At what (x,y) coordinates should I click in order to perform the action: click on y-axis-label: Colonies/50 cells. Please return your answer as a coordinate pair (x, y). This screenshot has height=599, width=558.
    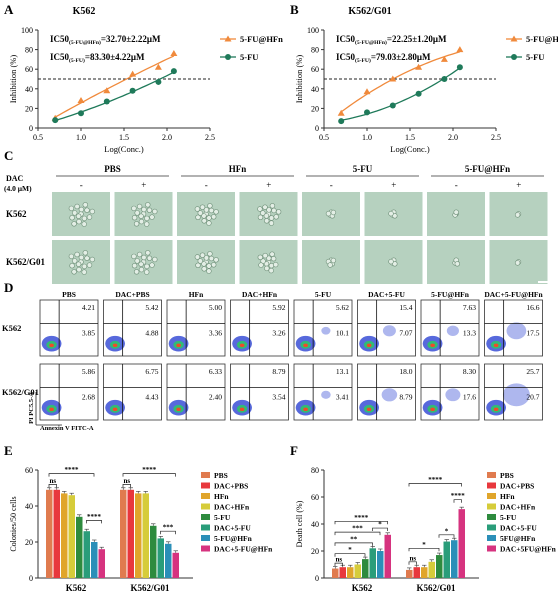
    Looking at the image, I should click on (13, 523).